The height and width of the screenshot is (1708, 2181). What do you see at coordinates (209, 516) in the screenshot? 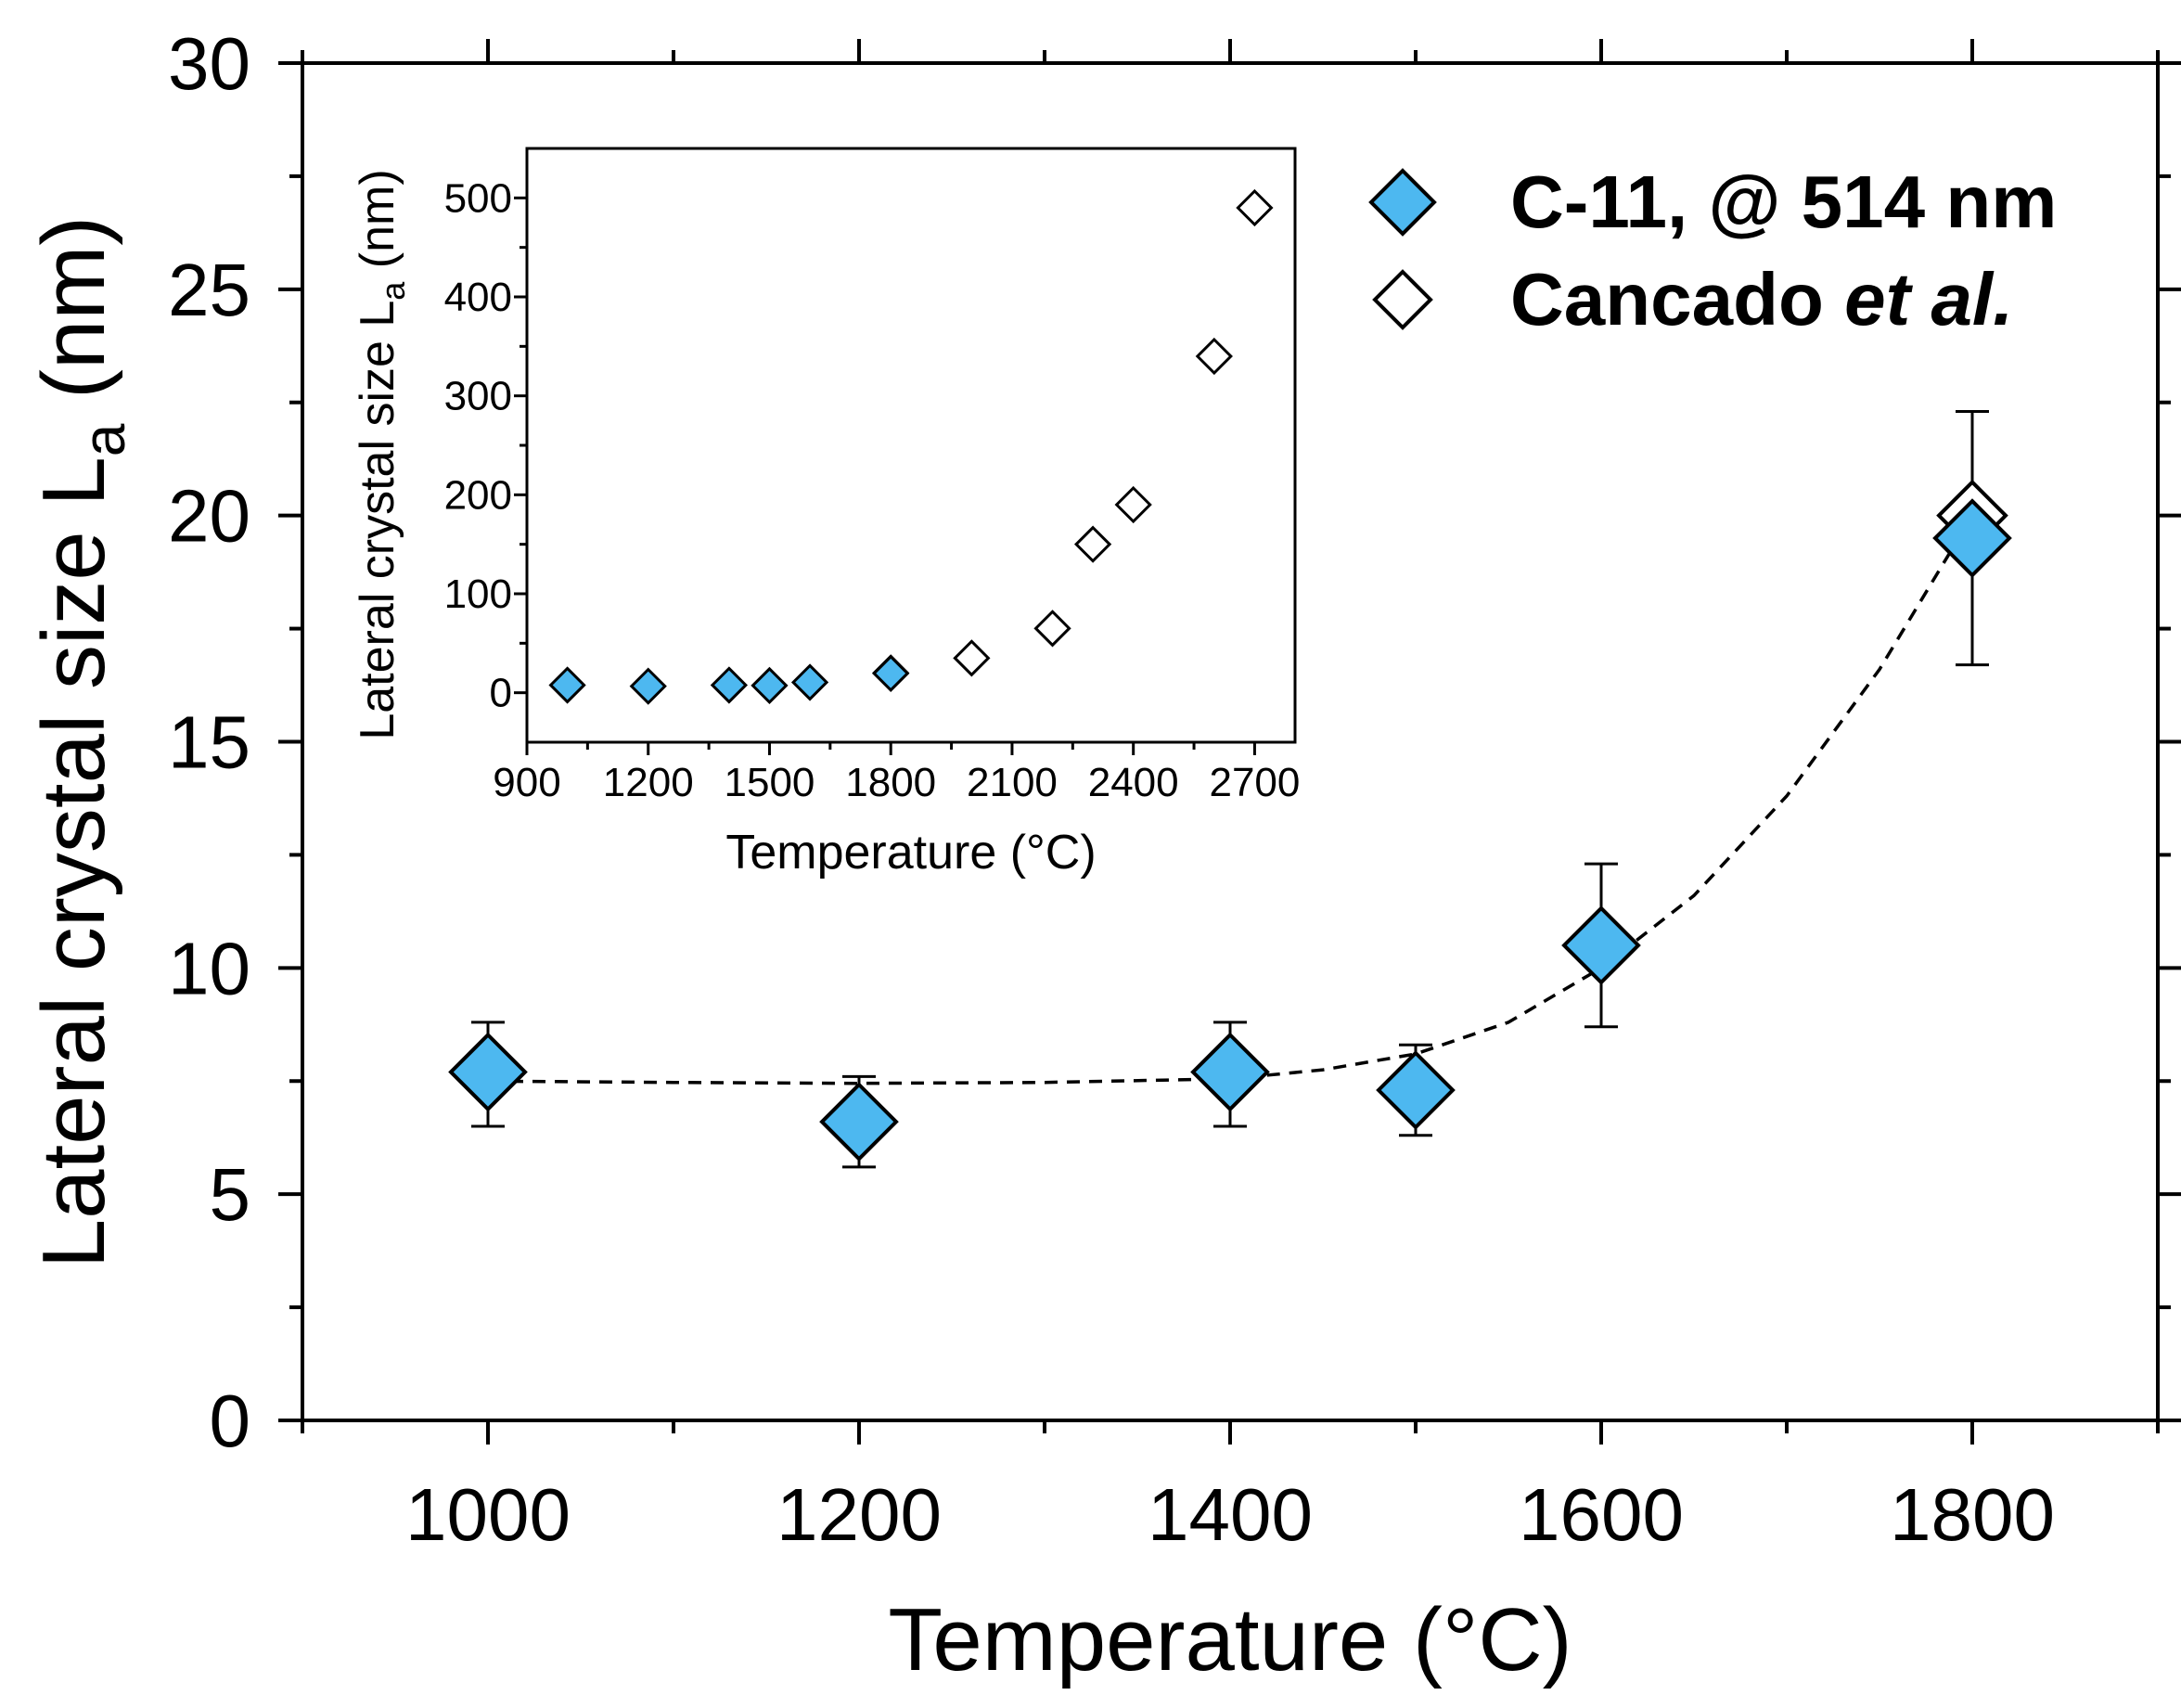
I see `main-y-tick-label: 20` at bounding box center [209, 516].